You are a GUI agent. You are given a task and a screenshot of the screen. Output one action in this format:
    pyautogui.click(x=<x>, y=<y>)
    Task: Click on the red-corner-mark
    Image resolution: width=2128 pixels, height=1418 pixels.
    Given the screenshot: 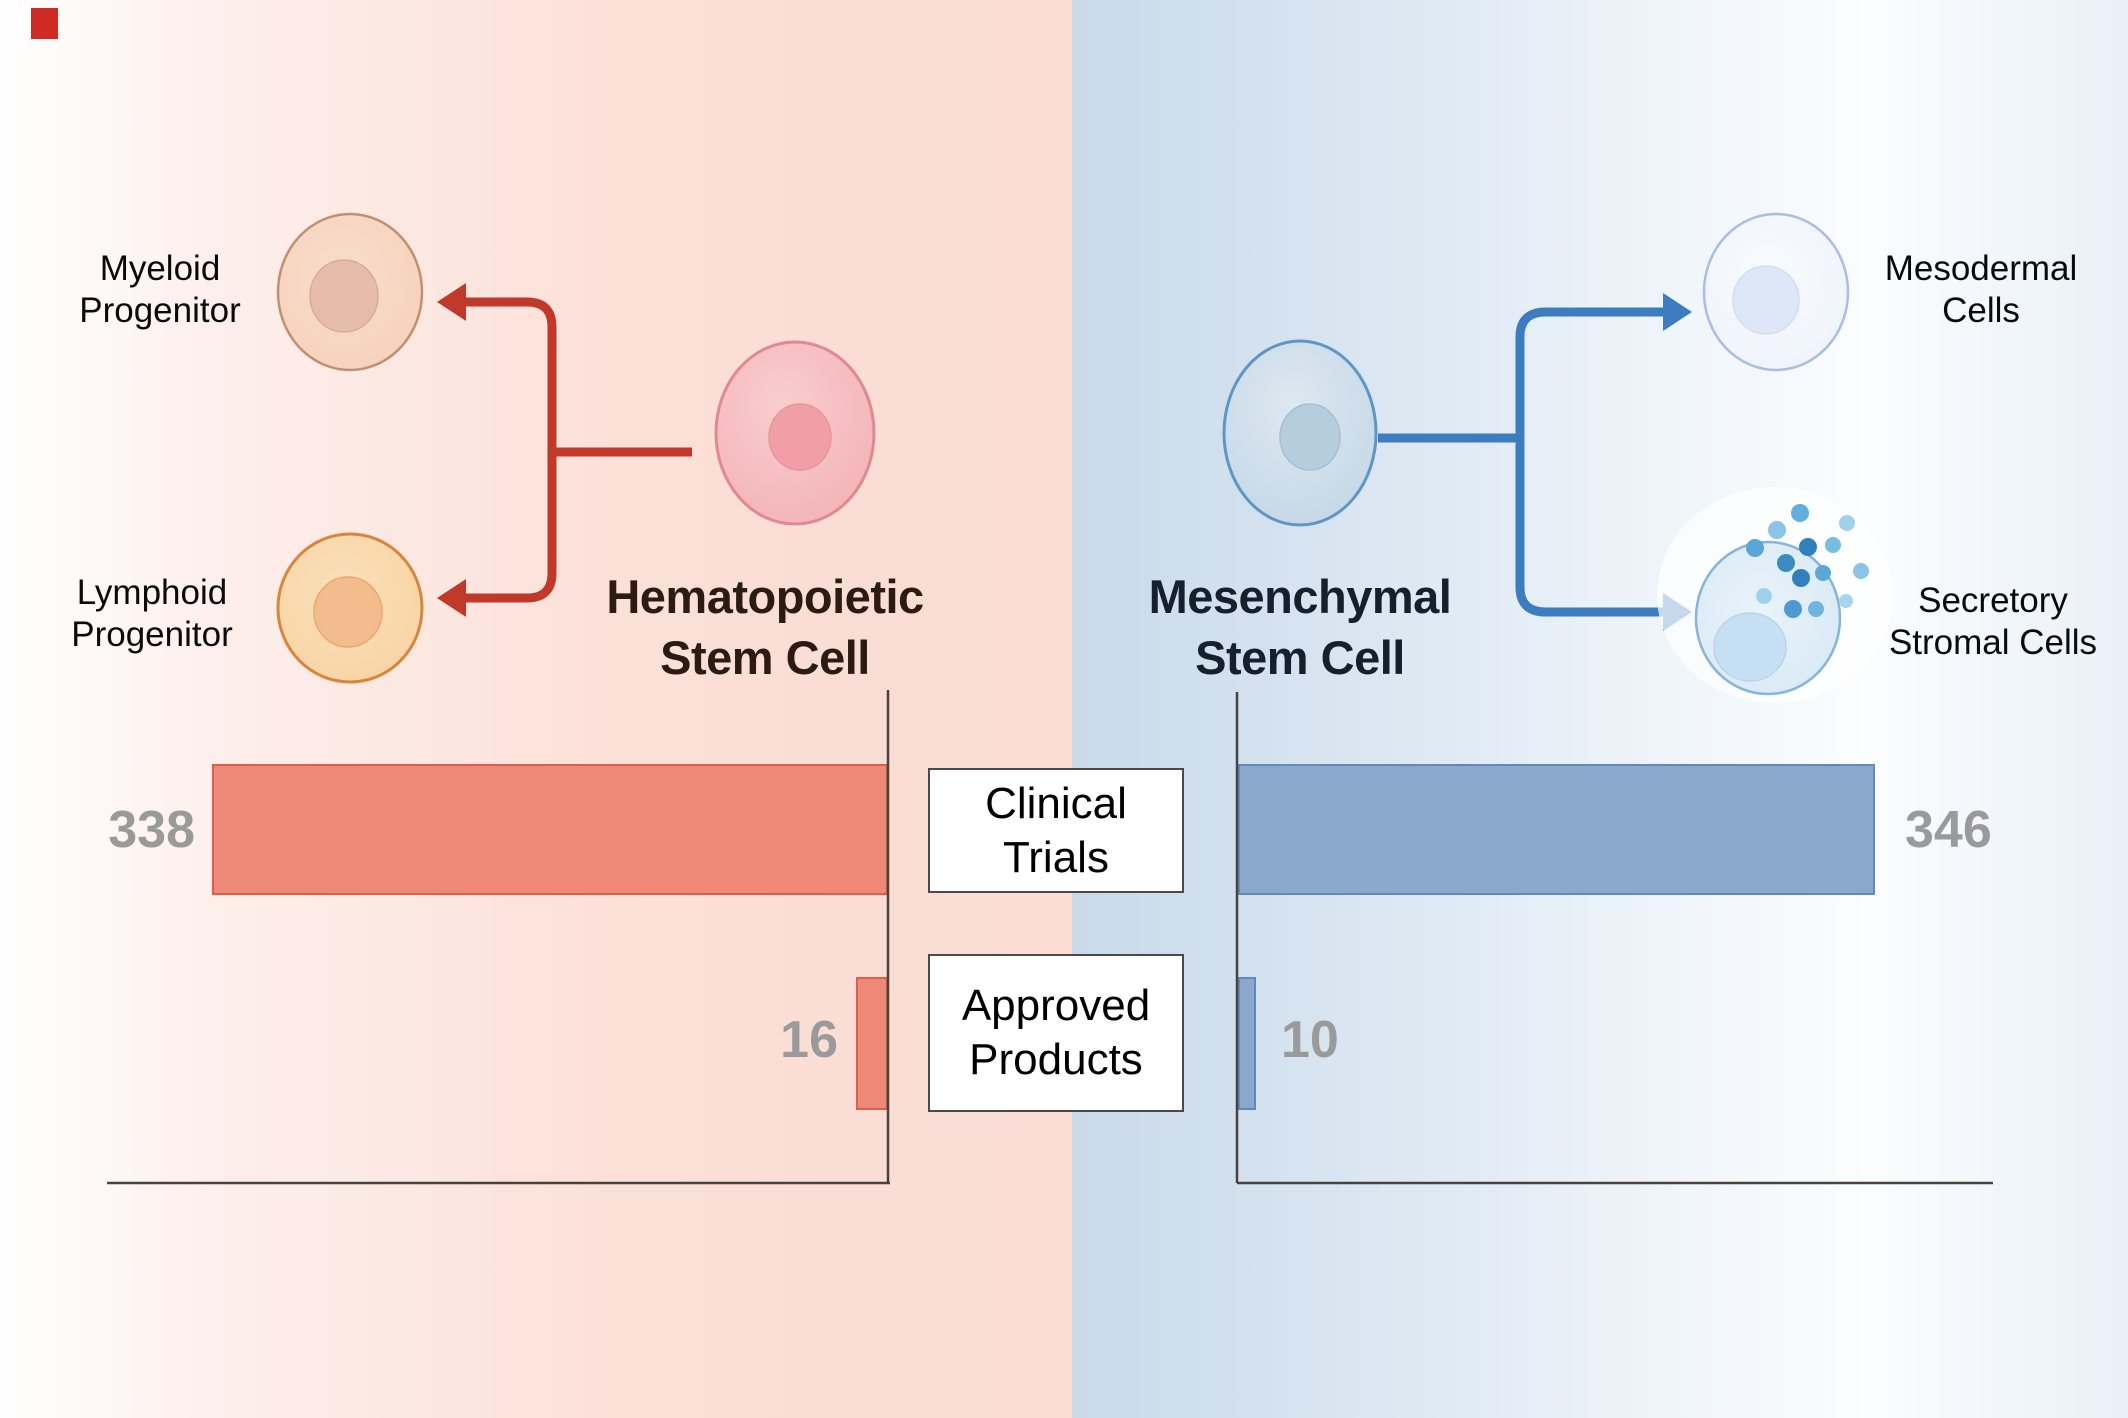 What is the action you would take?
    pyautogui.click(x=44, y=23)
    